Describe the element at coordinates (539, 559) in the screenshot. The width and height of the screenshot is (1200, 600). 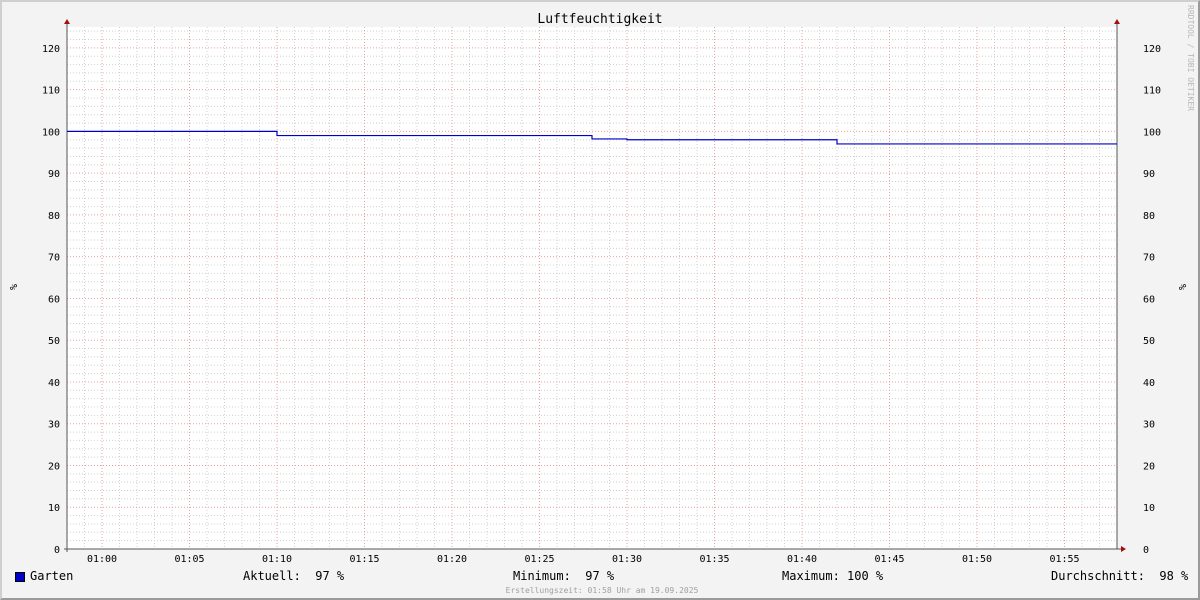
I see `x-tick-label: 01:25` at that location.